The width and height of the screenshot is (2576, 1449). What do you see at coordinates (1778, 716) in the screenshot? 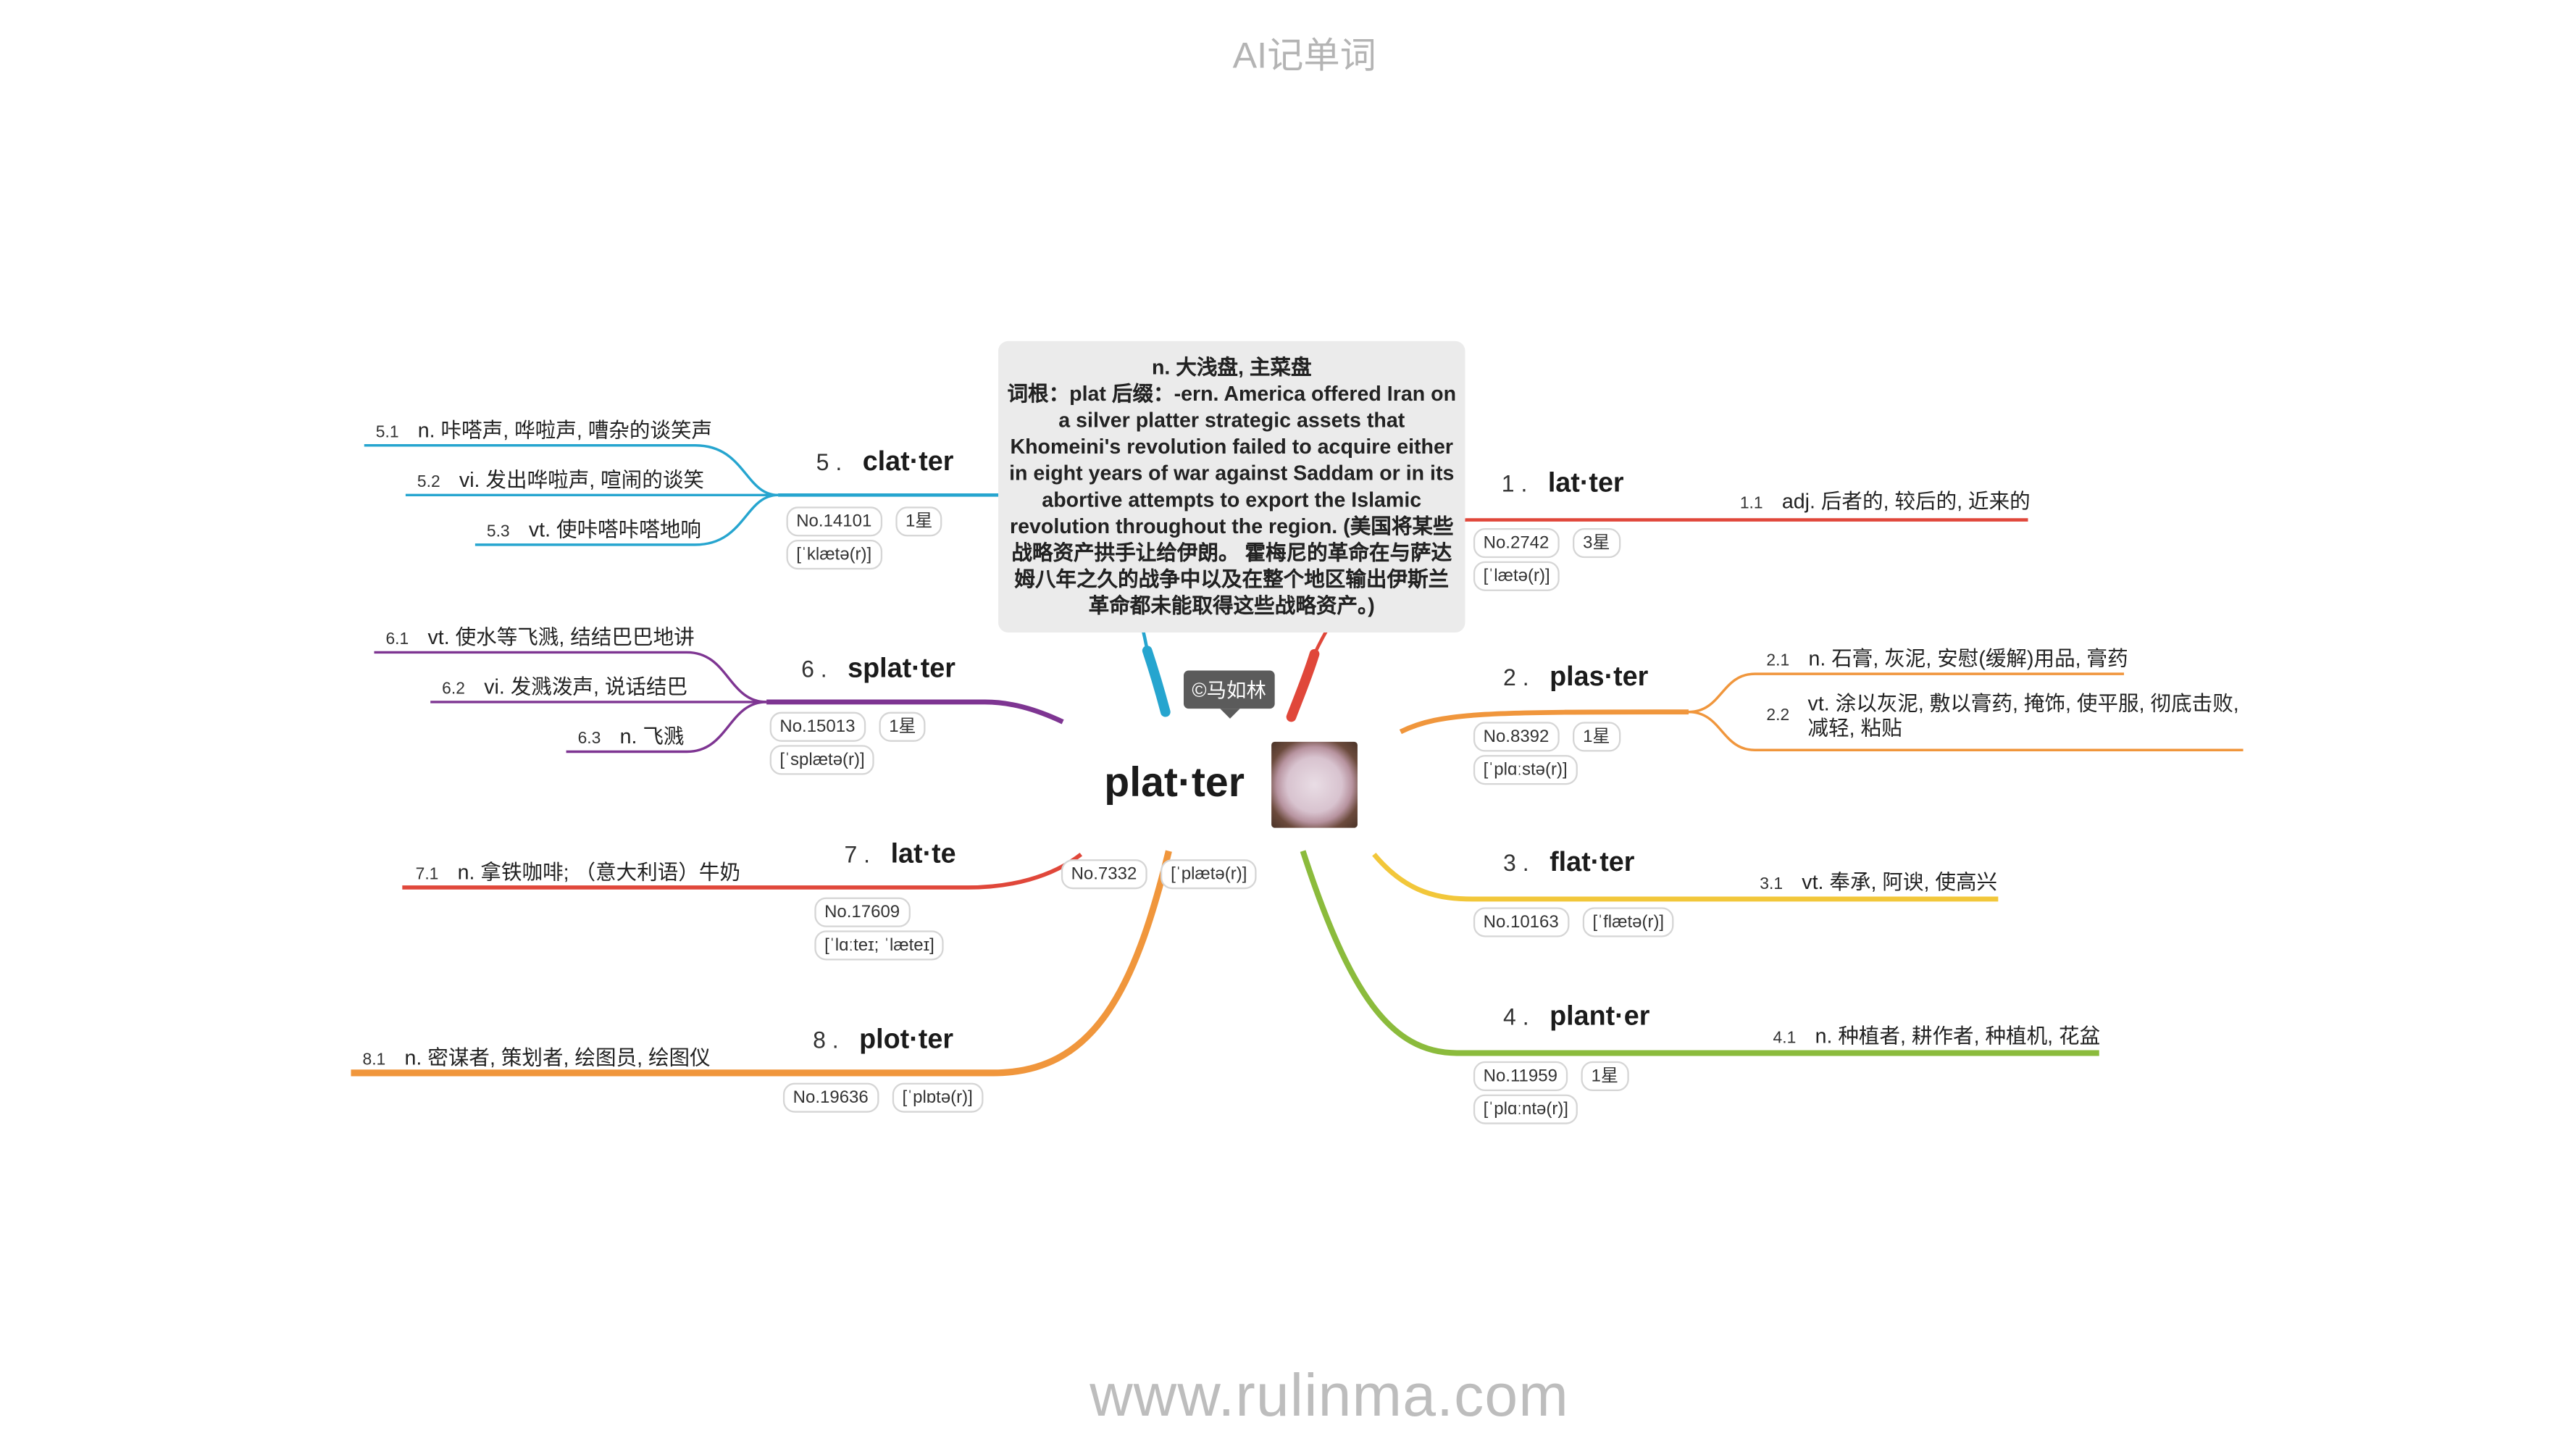
I see `definition-number: 2.2` at bounding box center [1778, 716].